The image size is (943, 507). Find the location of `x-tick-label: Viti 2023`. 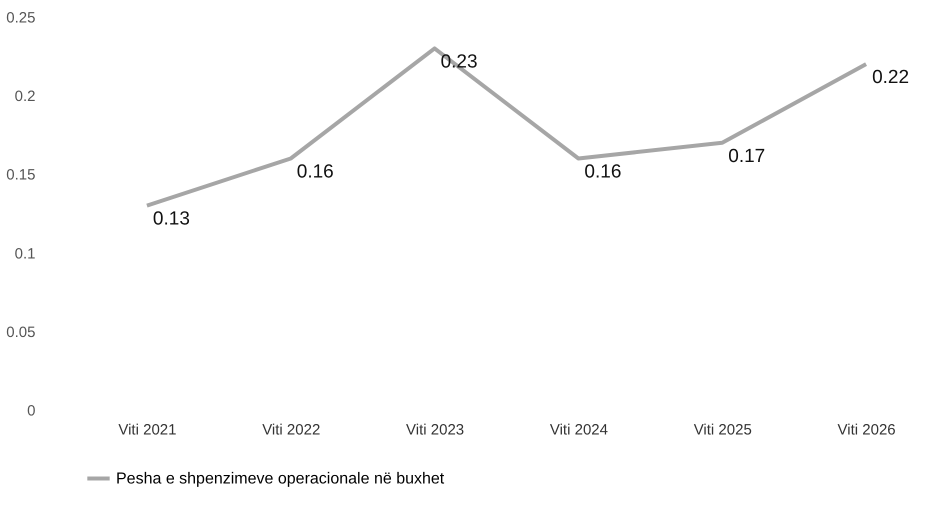

x-tick-label: Viti 2023 is located at coordinates (435, 430).